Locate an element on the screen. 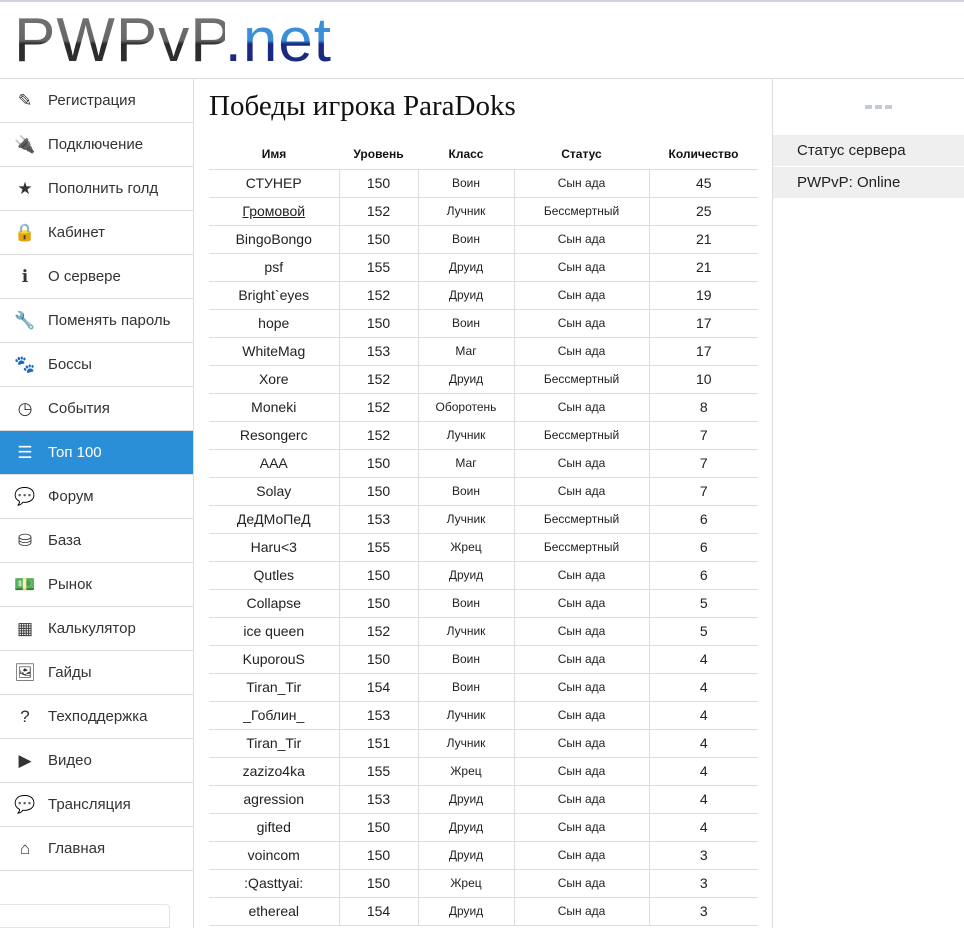  table-row: Solay 150 Воин Сын ада 7 is located at coordinates (483, 491).